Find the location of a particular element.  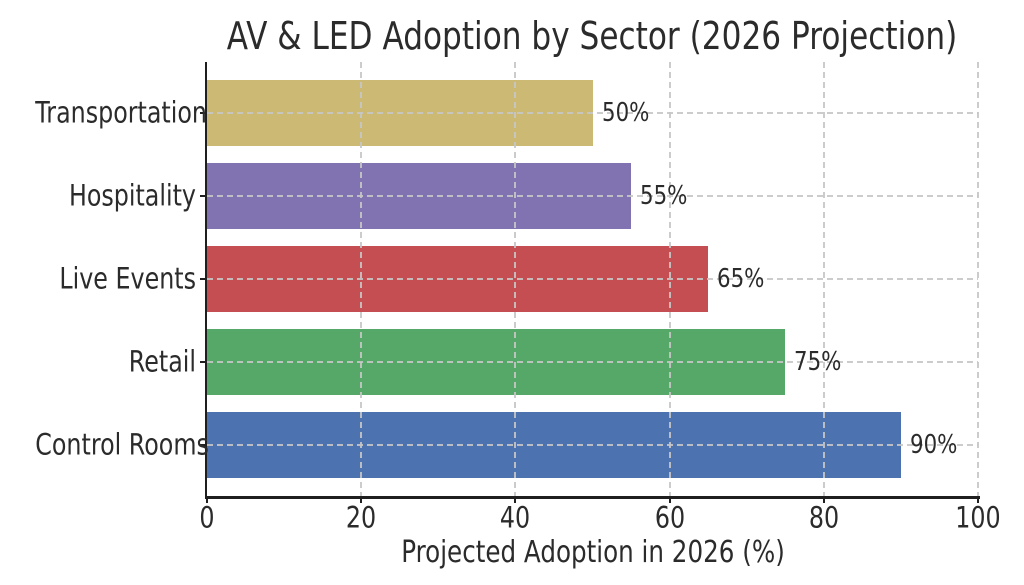

x-tick-label: 100 is located at coordinates (978, 517).